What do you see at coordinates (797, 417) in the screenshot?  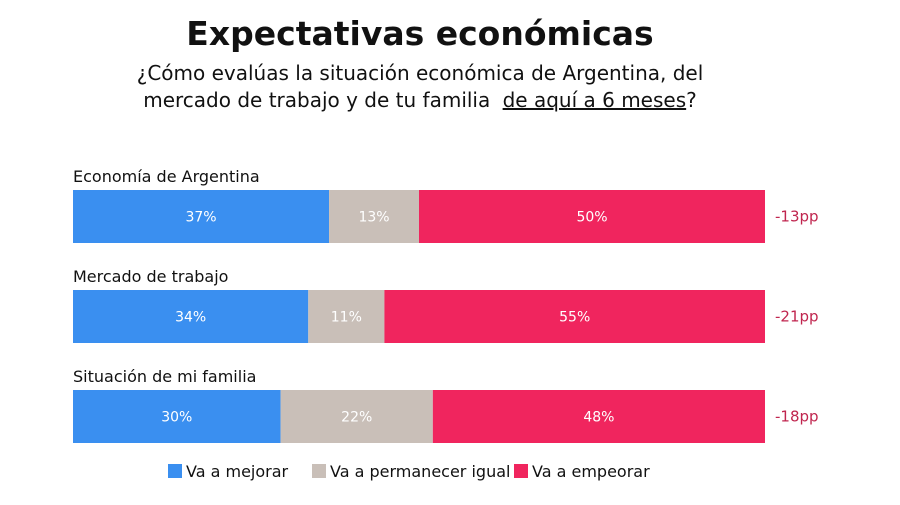 I see `annotation: -18pp` at bounding box center [797, 417].